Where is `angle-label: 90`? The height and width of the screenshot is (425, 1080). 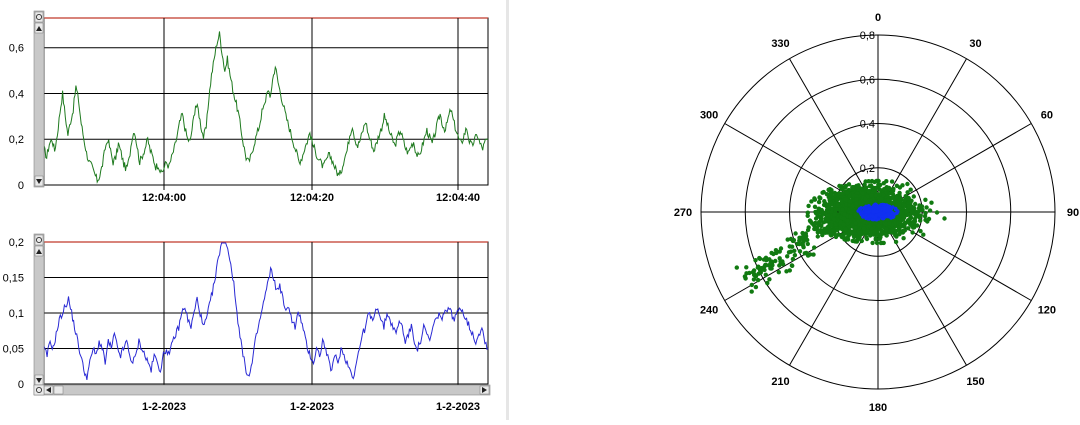 angle-label: 90 is located at coordinates (1073, 213).